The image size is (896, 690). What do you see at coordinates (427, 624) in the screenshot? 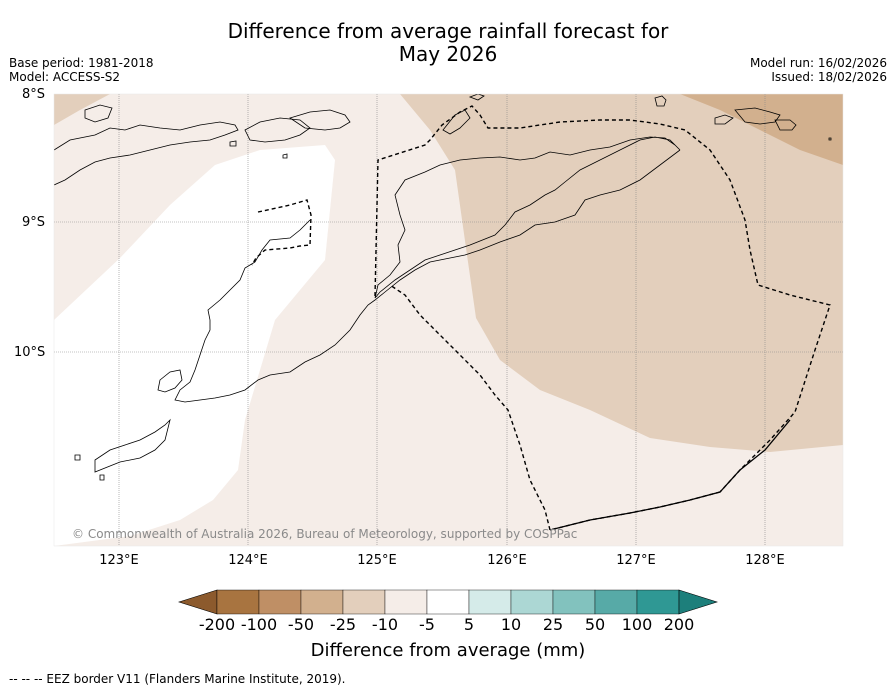
I see `colorbar-tick-label: -5` at bounding box center [427, 624].